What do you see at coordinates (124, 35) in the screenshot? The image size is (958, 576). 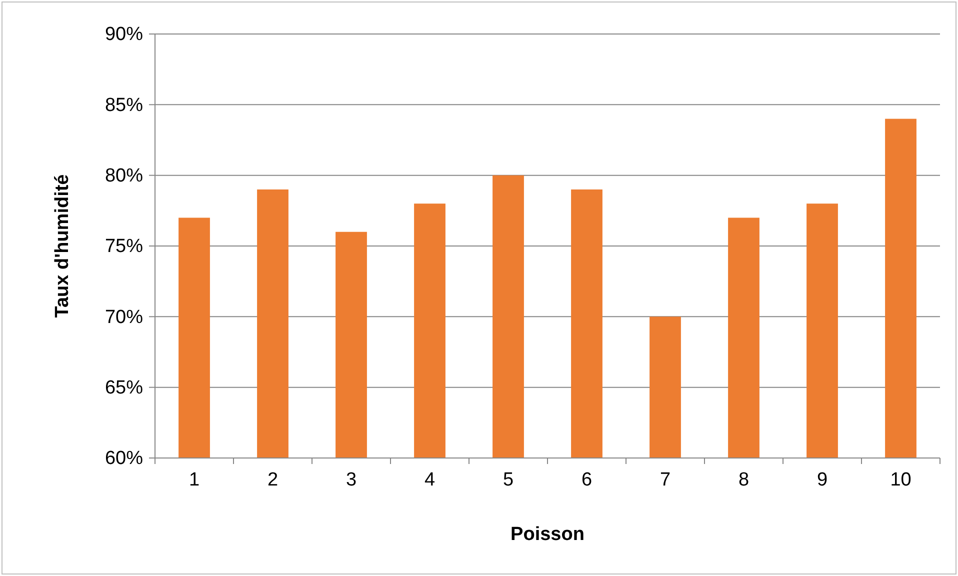 I see `y-tick-label: 90%` at bounding box center [124, 35].